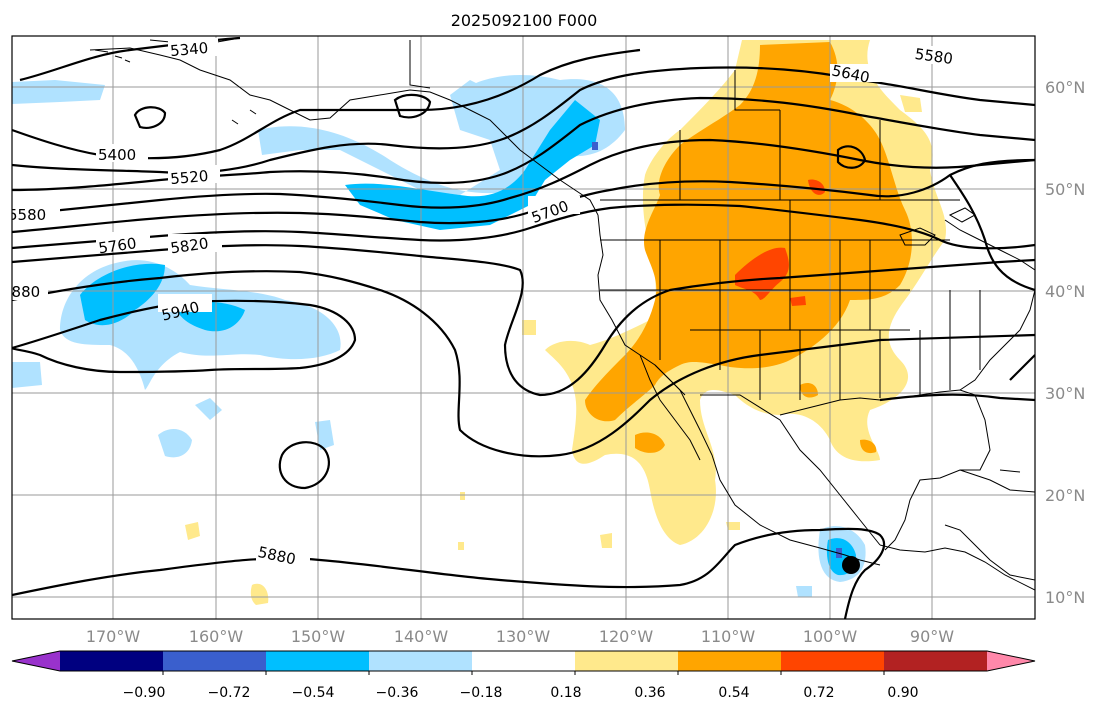 Image resolution: width=1105 pixels, height=712 pixels. Describe the element at coordinates (780, 242) in the screenshot. I see `shade-red-orange-plains` at that location.